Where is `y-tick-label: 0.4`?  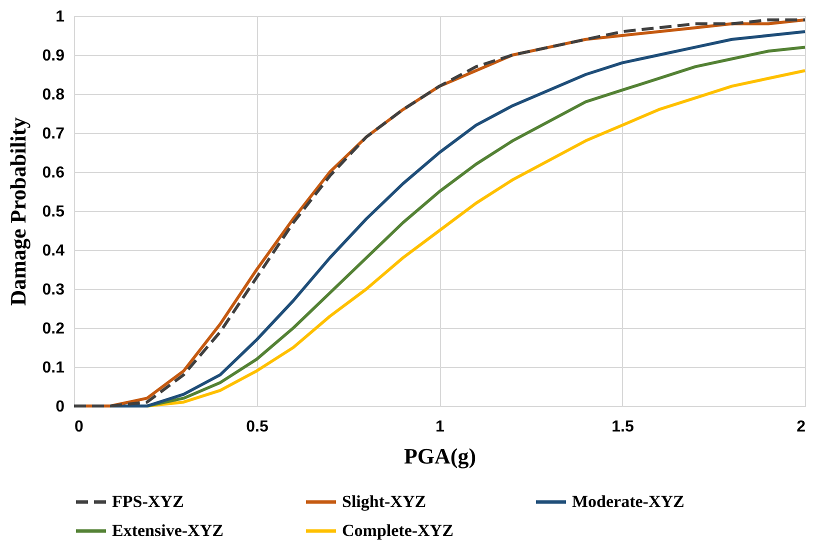 y-tick-label: 0.4 is located at coordinates (53, 251).